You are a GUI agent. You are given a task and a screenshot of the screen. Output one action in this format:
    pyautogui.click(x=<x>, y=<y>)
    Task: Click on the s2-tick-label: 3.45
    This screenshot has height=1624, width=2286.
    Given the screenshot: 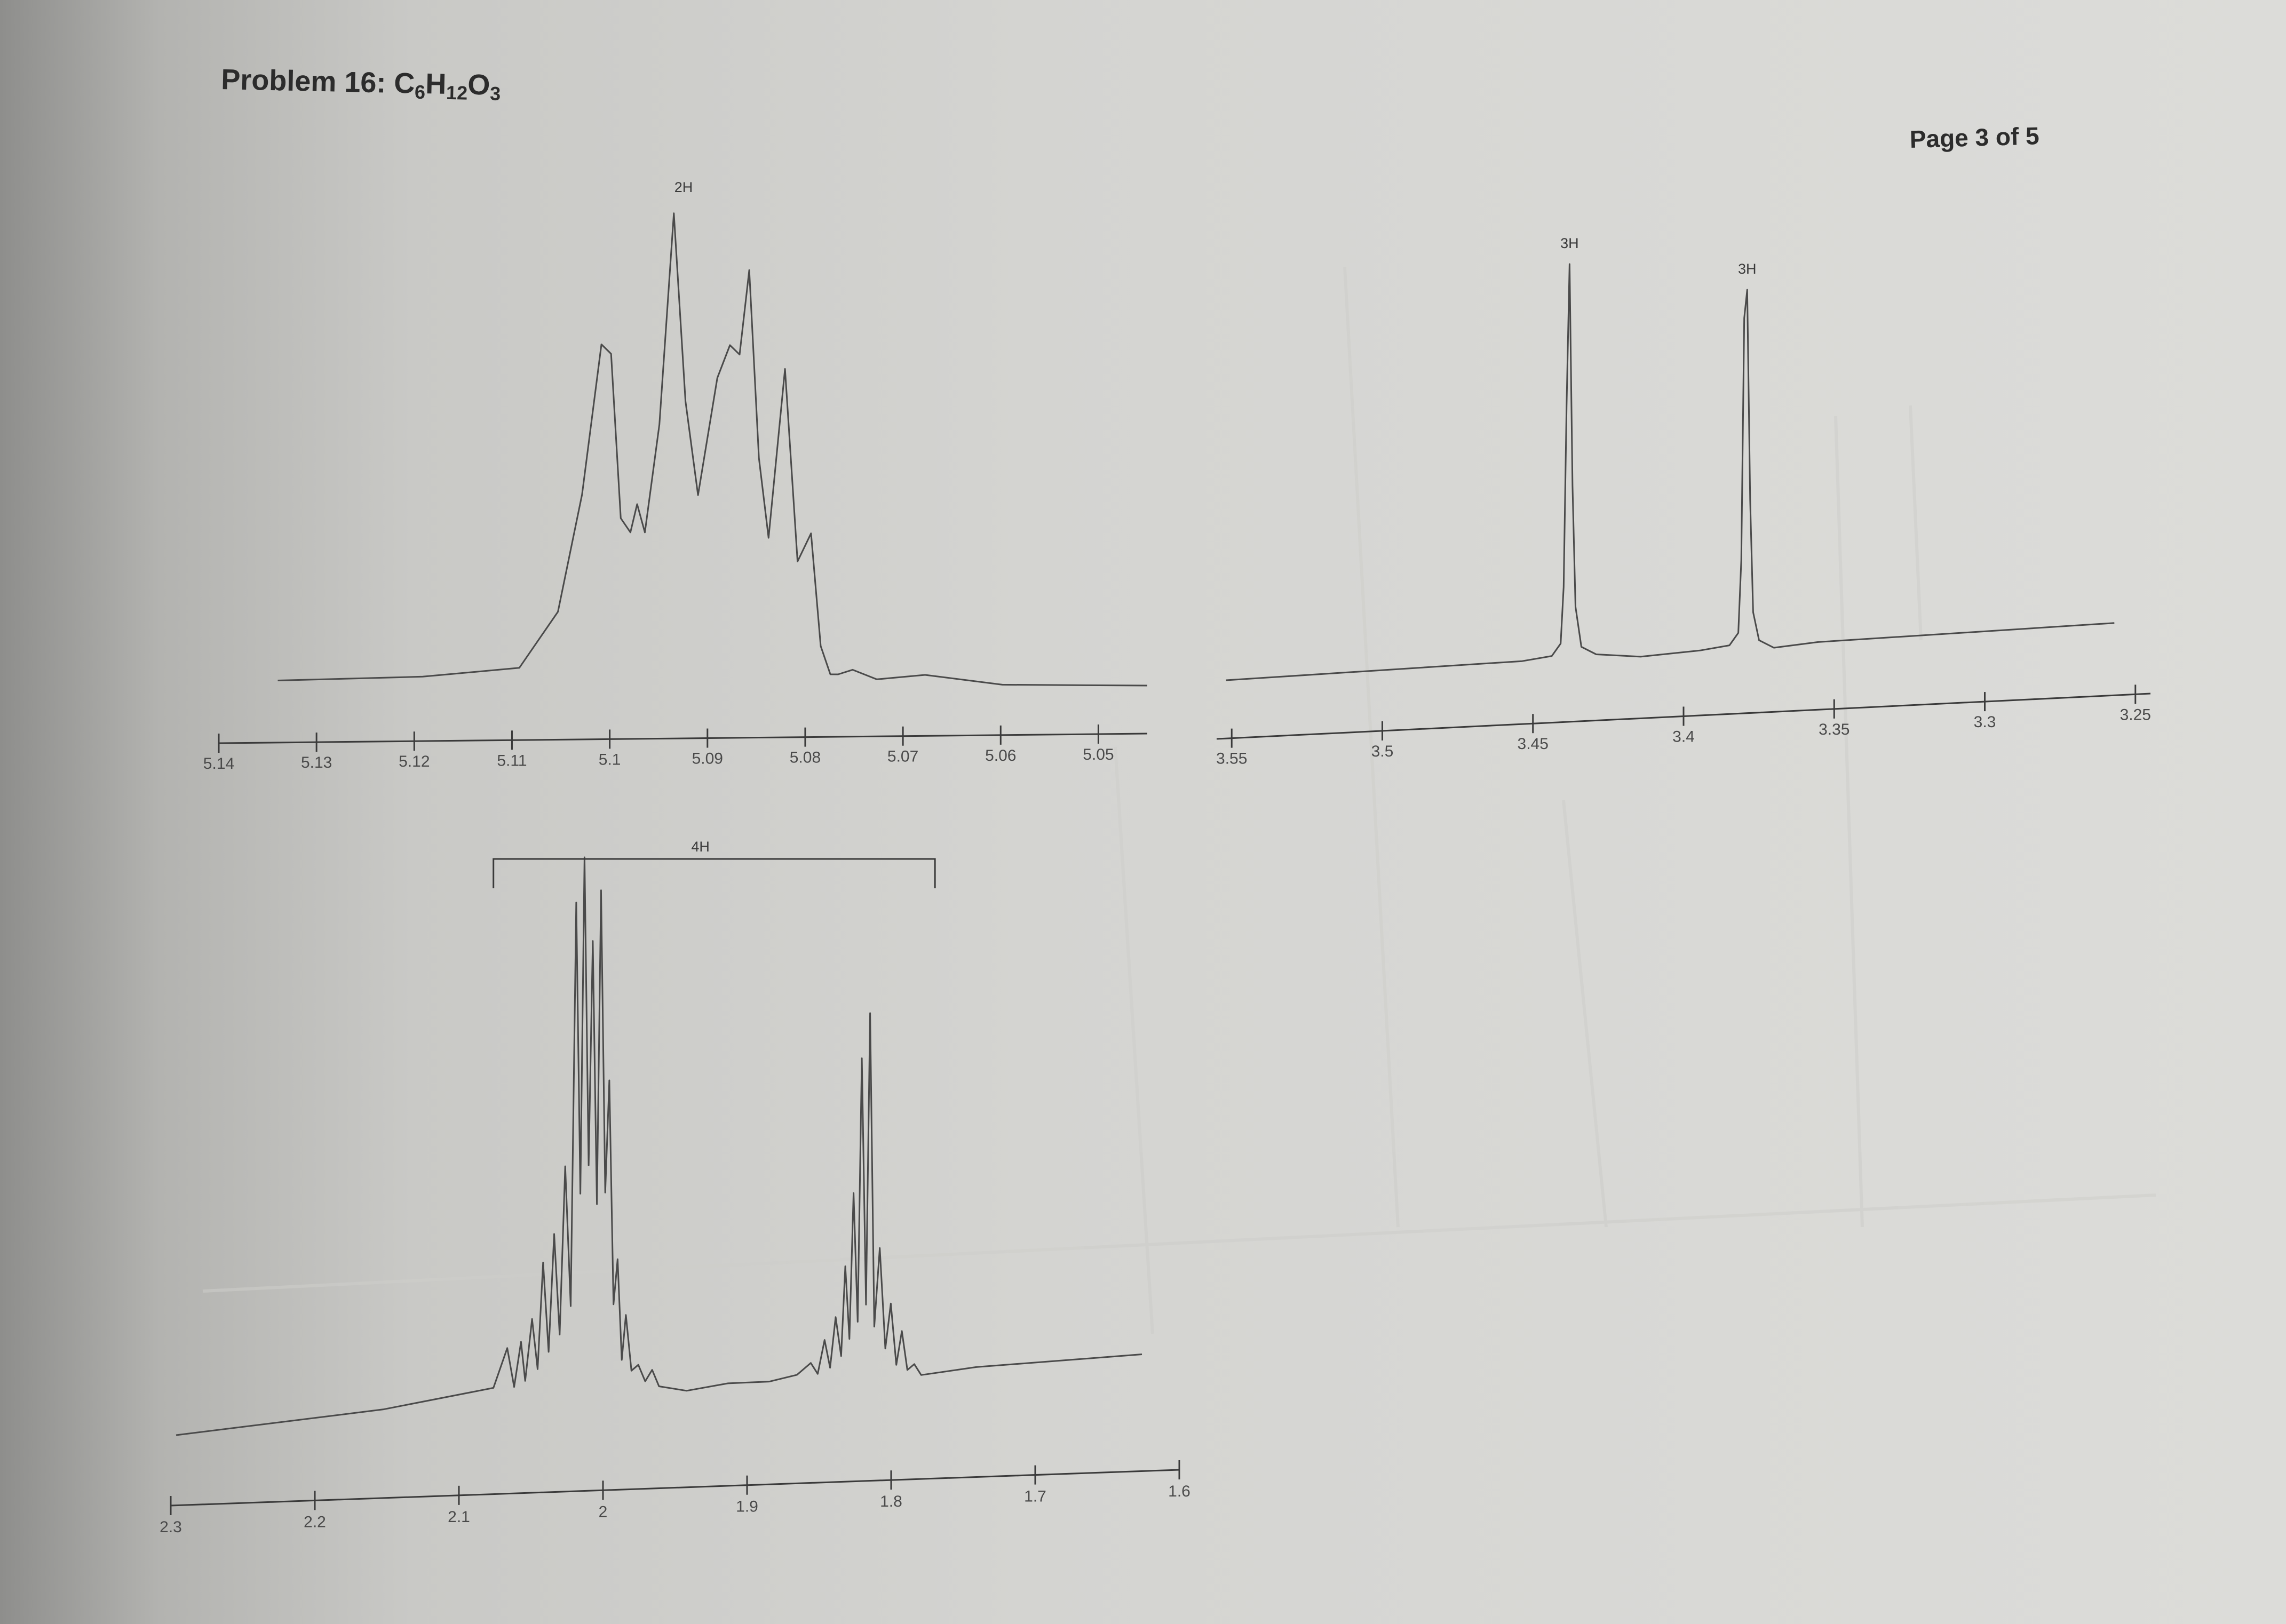 What is the action you would take?
    pyautogui.click(x=1533, y=744)
    